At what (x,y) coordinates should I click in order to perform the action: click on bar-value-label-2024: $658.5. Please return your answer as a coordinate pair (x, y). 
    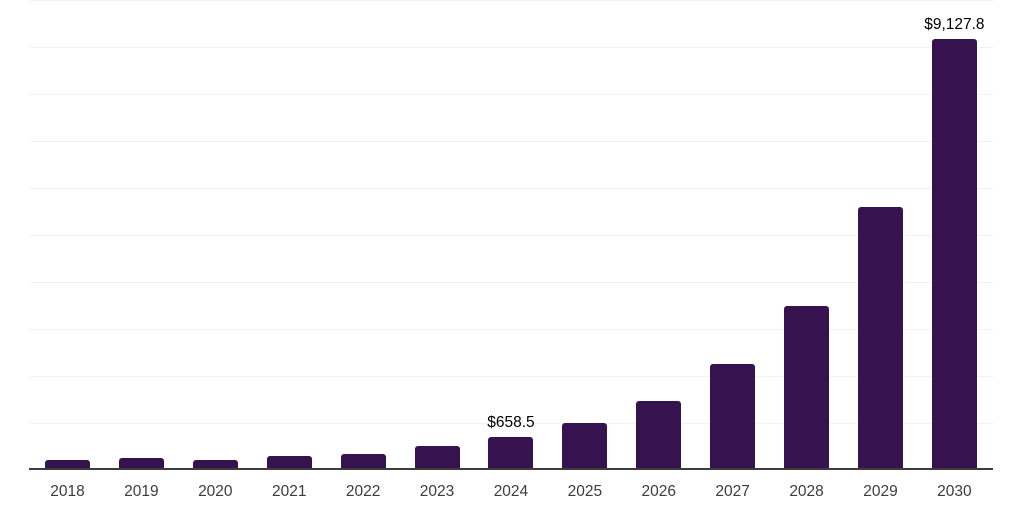
    Looking at the image, I should click on (511, 422).